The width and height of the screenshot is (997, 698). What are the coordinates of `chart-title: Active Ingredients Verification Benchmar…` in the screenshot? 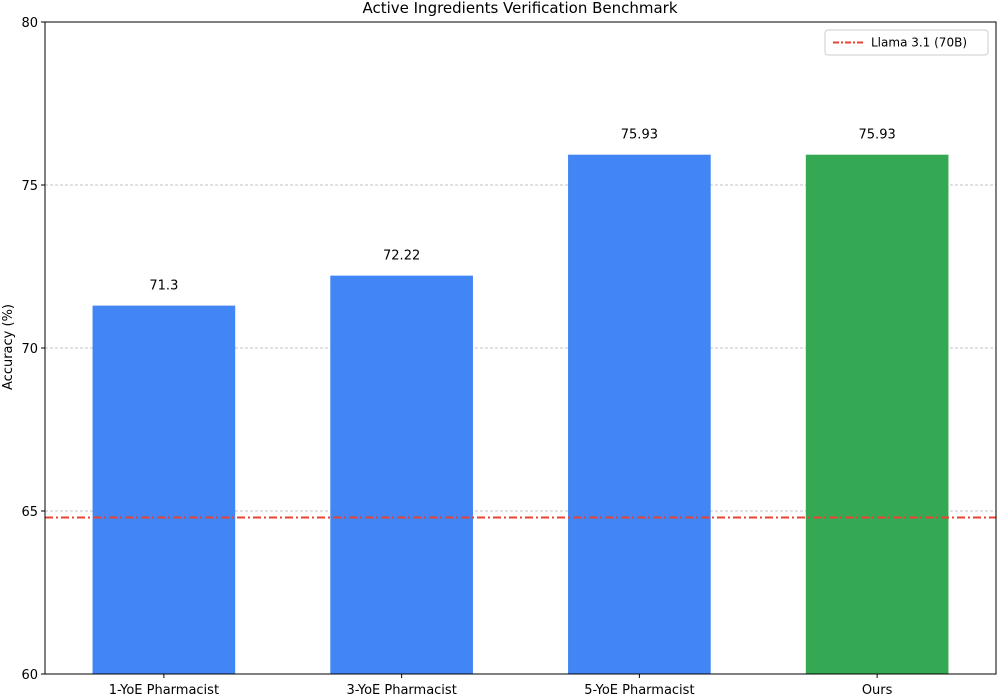 It's located at (519, 8).